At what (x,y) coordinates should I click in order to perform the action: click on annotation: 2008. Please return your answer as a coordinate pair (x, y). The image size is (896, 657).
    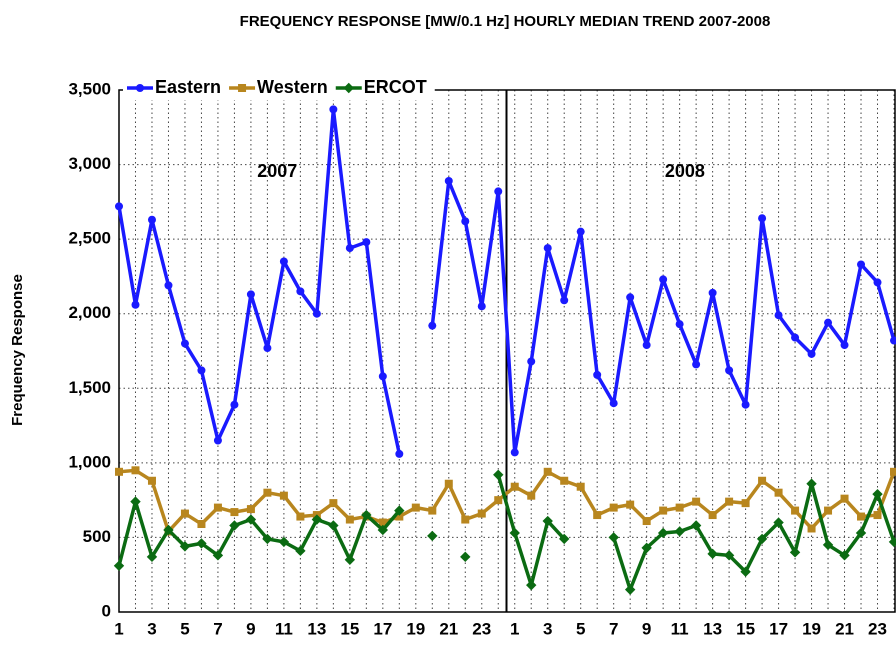
    Looking at the image, I should click on (685, 171).